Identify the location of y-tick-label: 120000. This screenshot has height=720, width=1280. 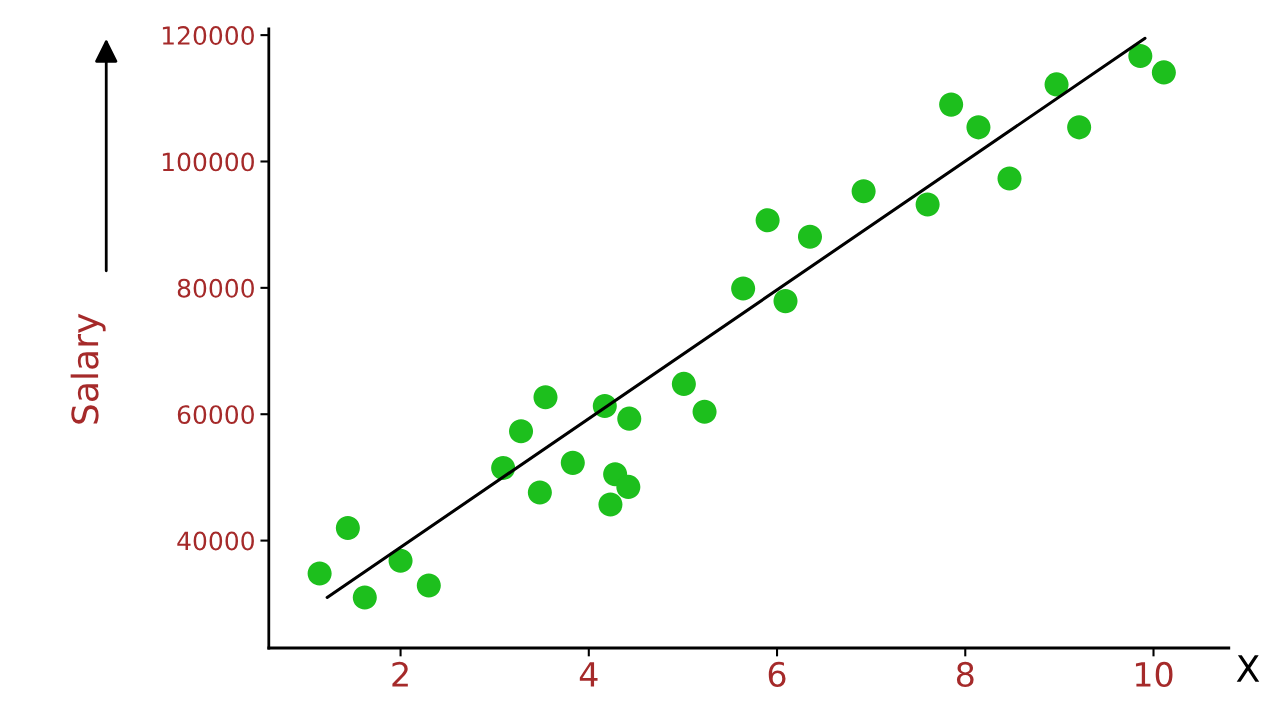
(208, 35).